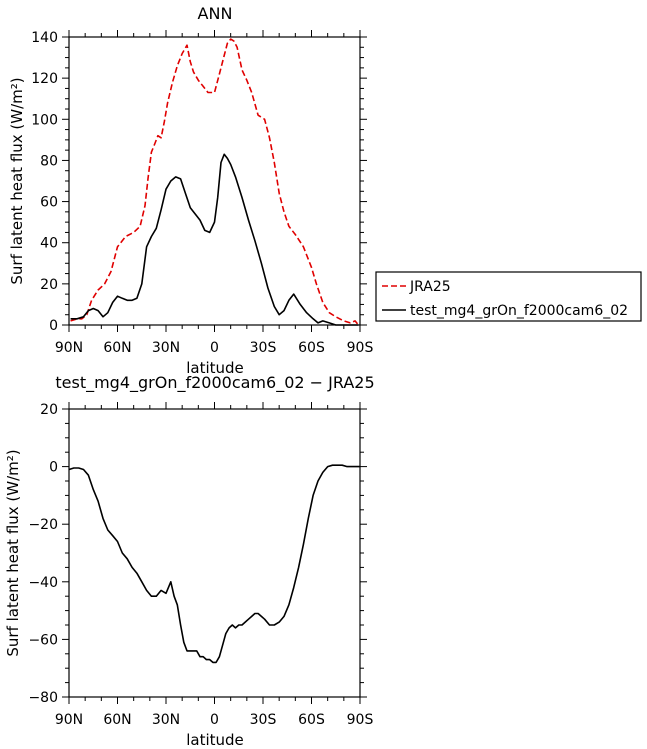 The height and width of the screenshot is (749, 647). What do you see at coordinates (43, 640) in the screenshot?
I see `bottom-chart-y-tick-label: −60` at bounding box center [43, 640].